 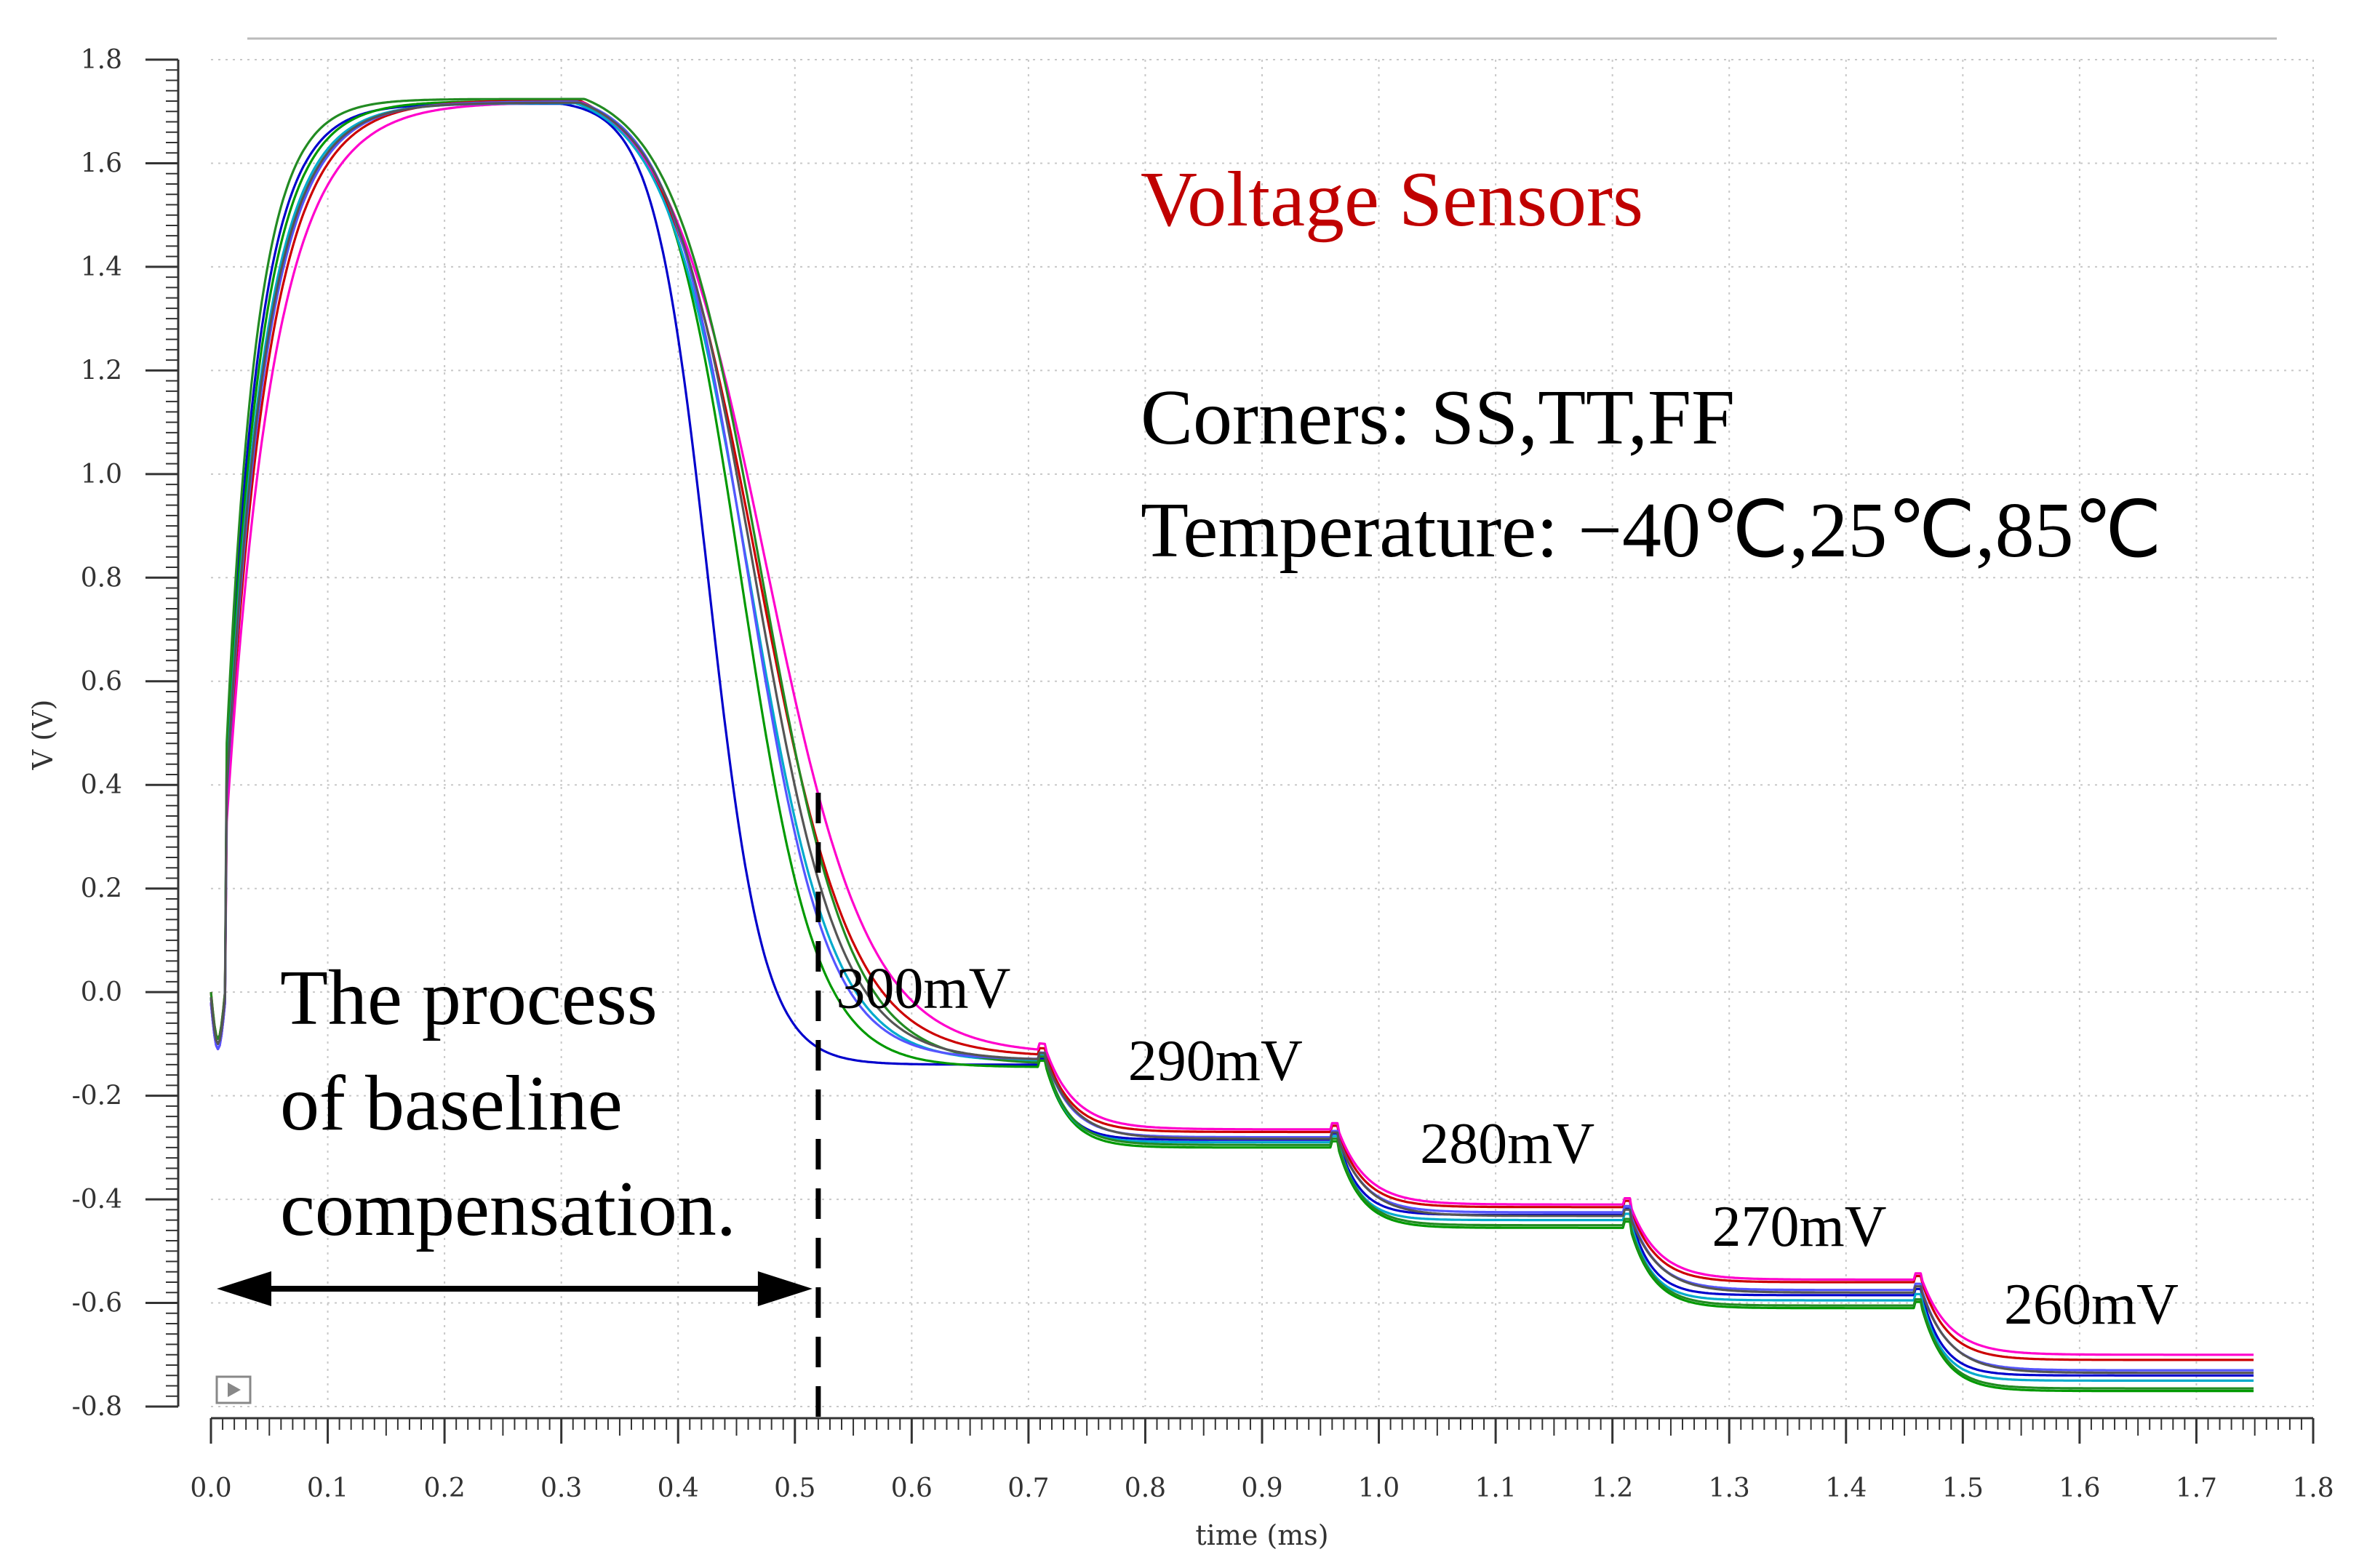 What do you see at coordinates (244, 1288) in the screenshot?
I see `arrow-head-left` at bounding box center [244, 1288].